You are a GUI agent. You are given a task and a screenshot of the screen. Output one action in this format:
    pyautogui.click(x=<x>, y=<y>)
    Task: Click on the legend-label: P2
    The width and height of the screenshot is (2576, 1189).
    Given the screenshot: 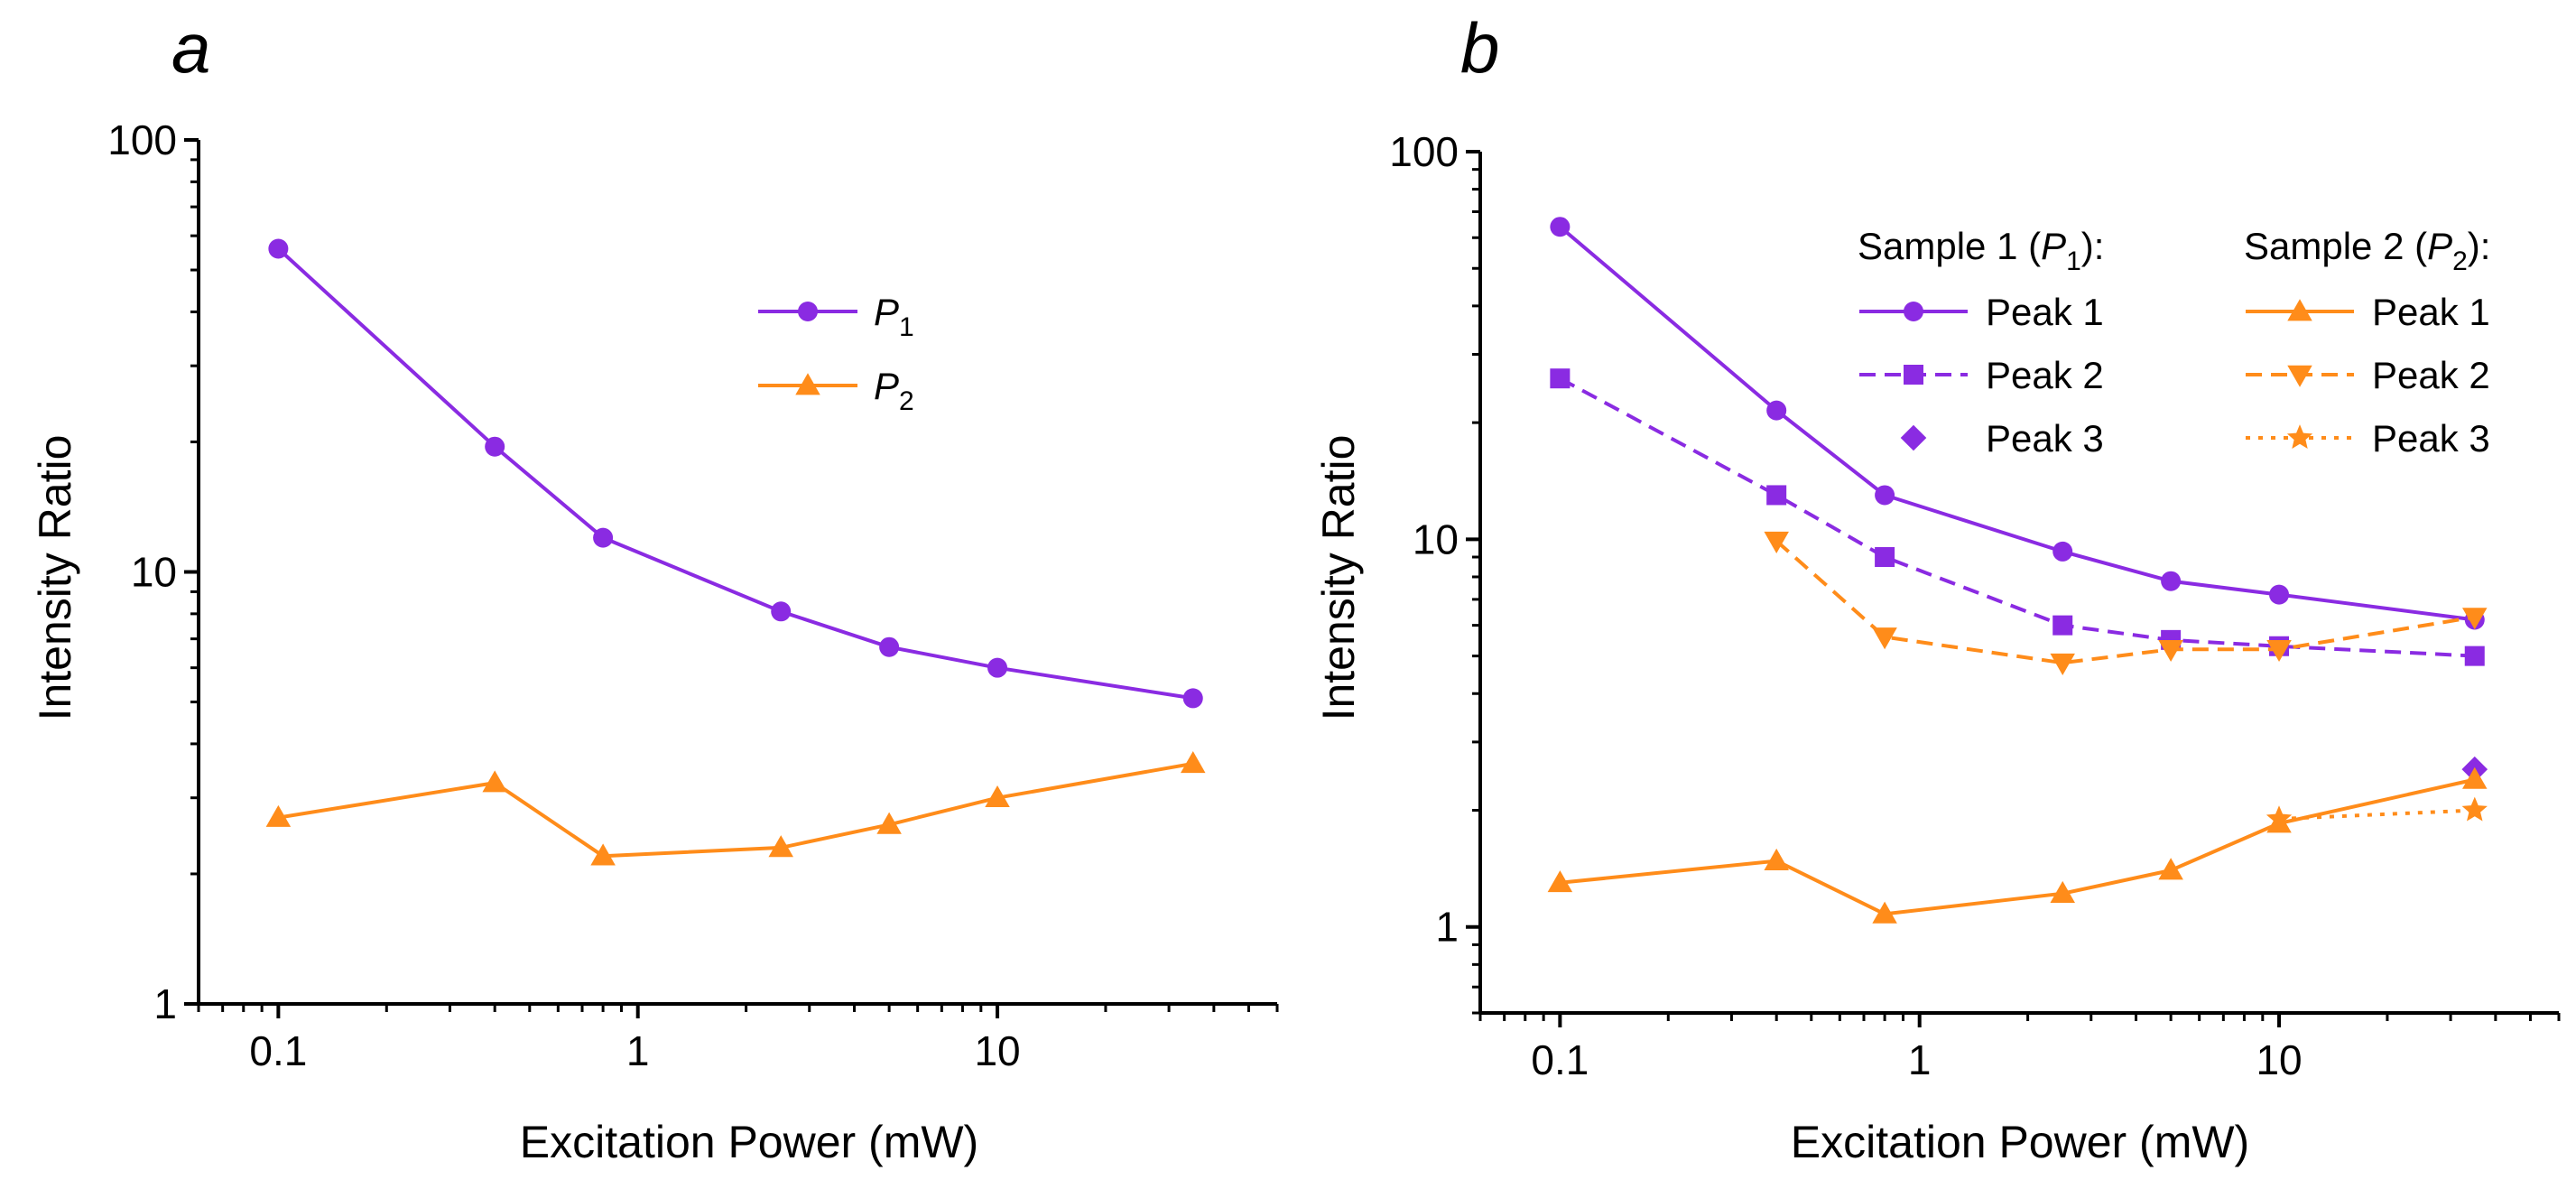 What is the action you would take?
    pyautogui.click(x=894, y=390)
    